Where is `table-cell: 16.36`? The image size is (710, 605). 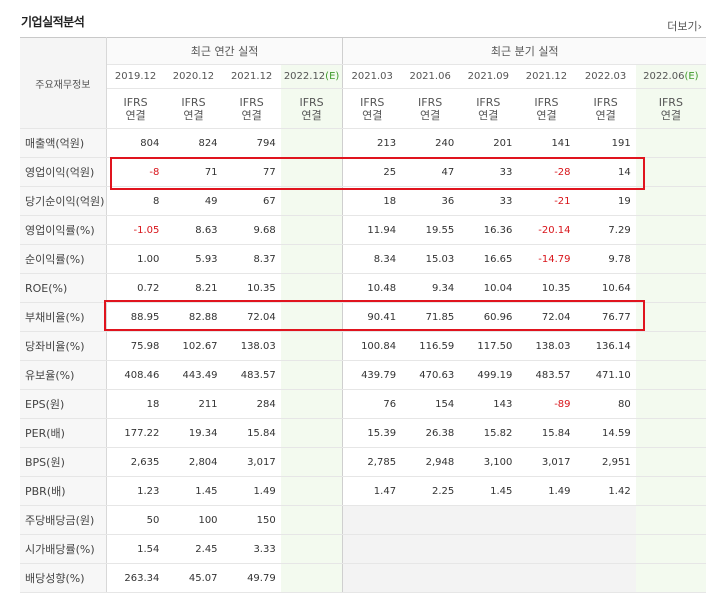
table-cell: 16.36 is located at coordinates (488, 230).